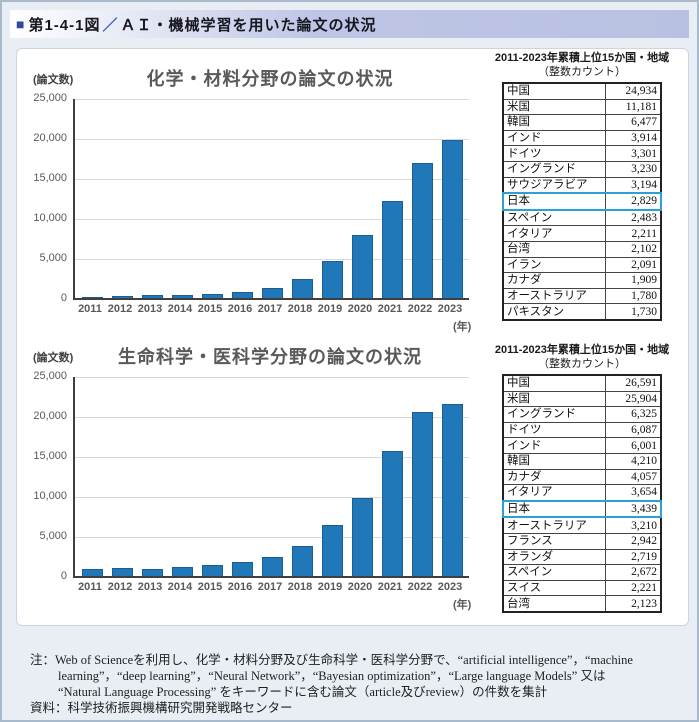 The width and height of the screenshot is (699, 722). What do you see at coordinates (270, 79) in the screenshot?
I see `chart-title: 化学・材料分野の論文の状況` at bounding box center [270, 79].